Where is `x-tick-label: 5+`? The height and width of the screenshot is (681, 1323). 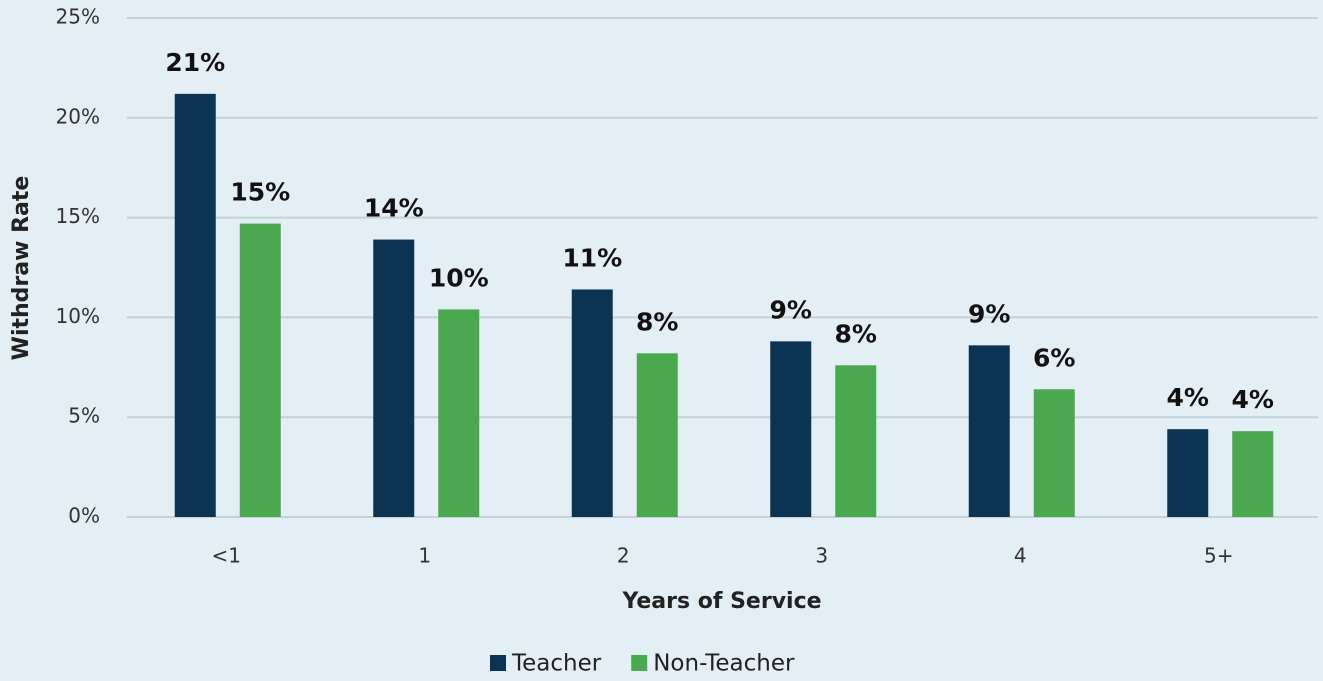
x-tick-label: 5+ is located at coordinates (1218, 556).